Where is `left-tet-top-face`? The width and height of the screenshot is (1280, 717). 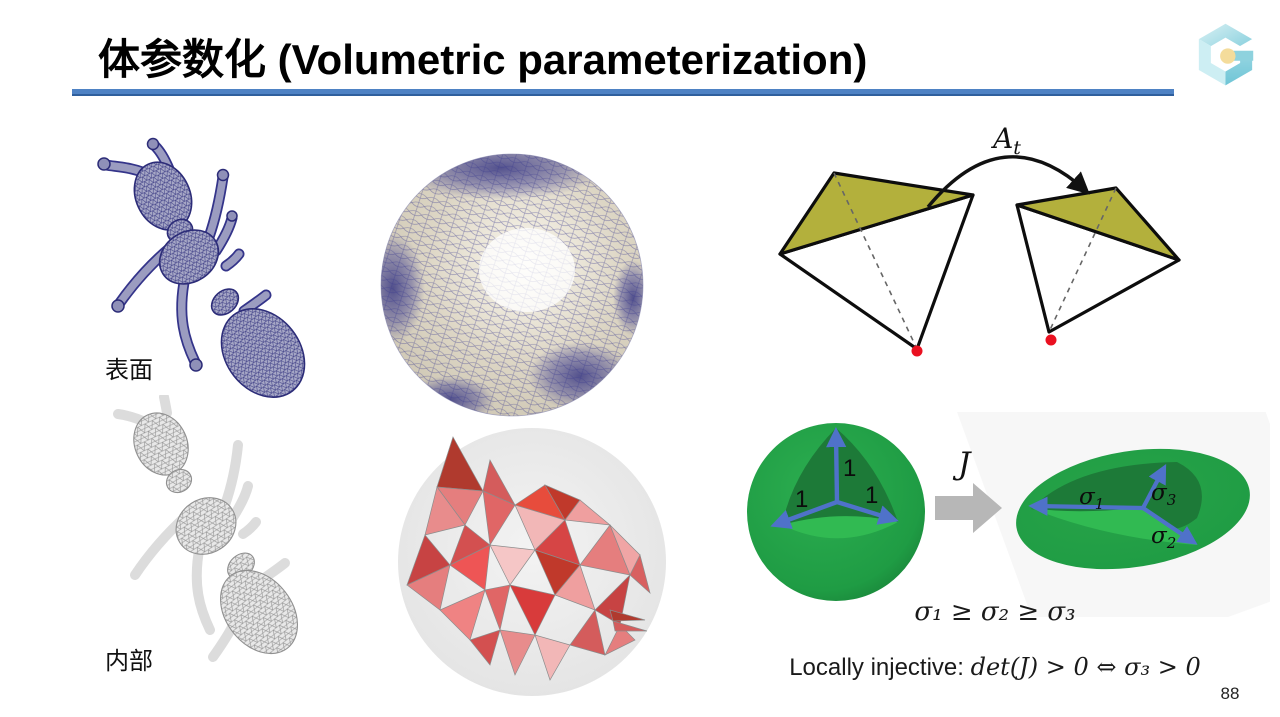 left-tet-top-face is located at coordinates (876, 213).